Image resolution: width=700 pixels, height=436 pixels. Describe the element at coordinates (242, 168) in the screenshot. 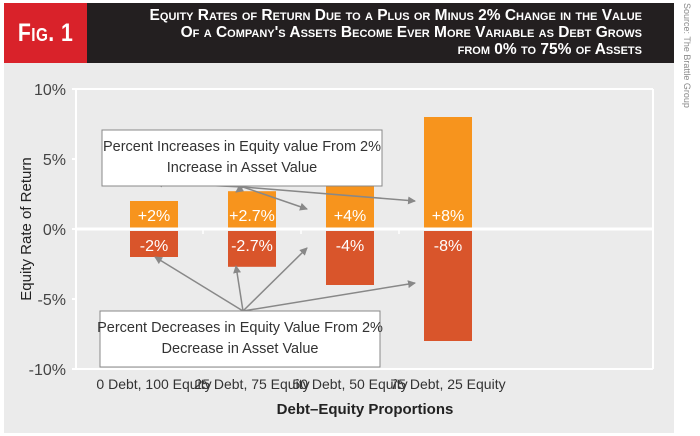

I see `annotation-text: Increase in Asset Value` at that location.